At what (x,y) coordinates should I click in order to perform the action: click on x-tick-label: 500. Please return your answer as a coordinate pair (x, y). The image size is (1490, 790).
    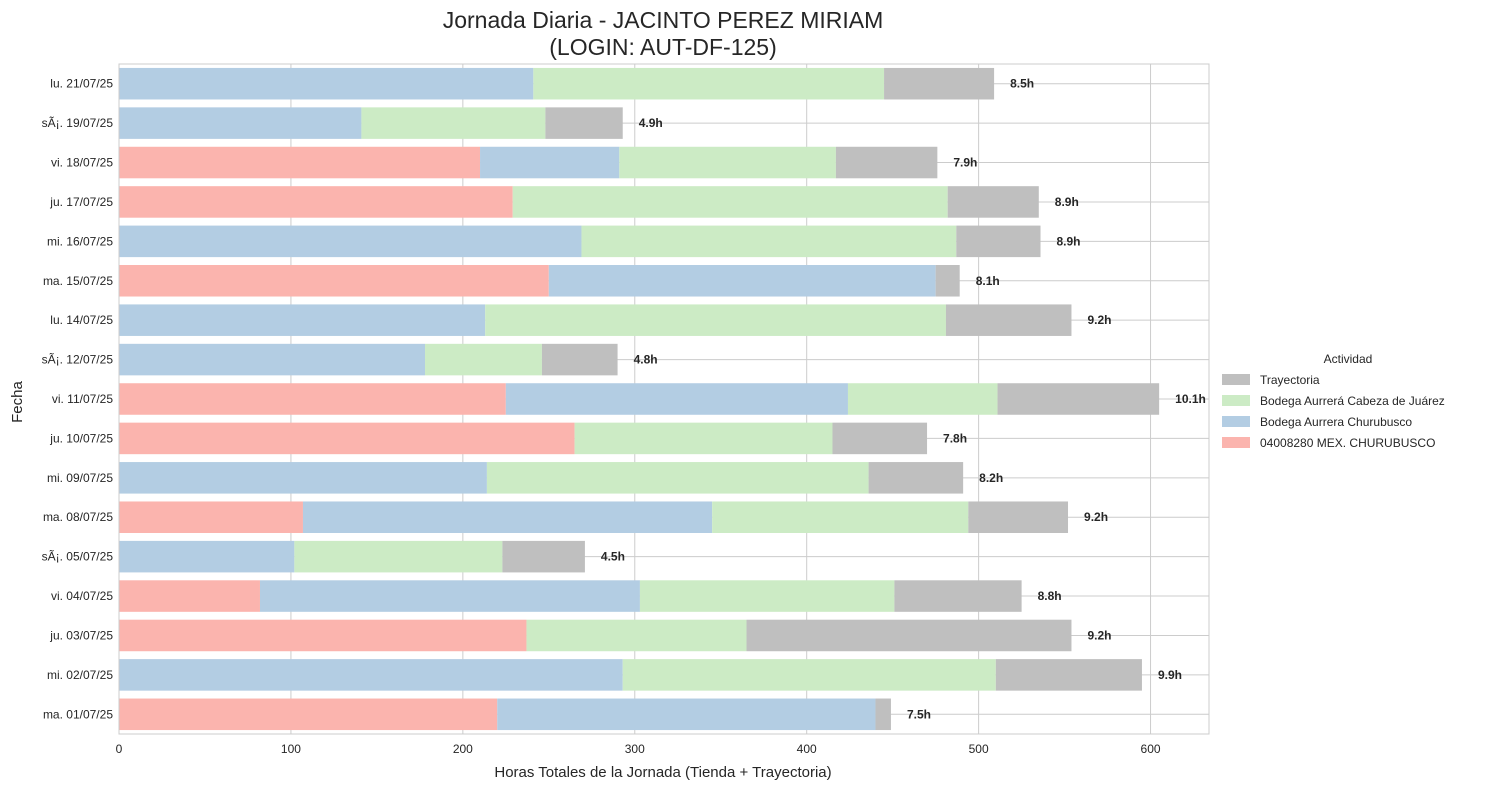
    Looking at the image, I should click on (979, 749).